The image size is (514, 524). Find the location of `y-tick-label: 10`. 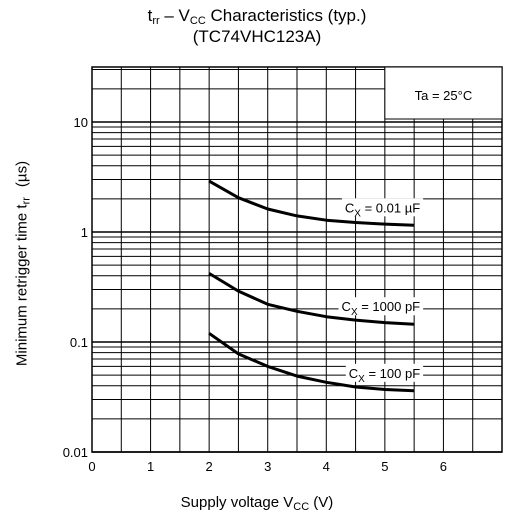

y-tick-label: 10 is located at coordinates (81, 122).